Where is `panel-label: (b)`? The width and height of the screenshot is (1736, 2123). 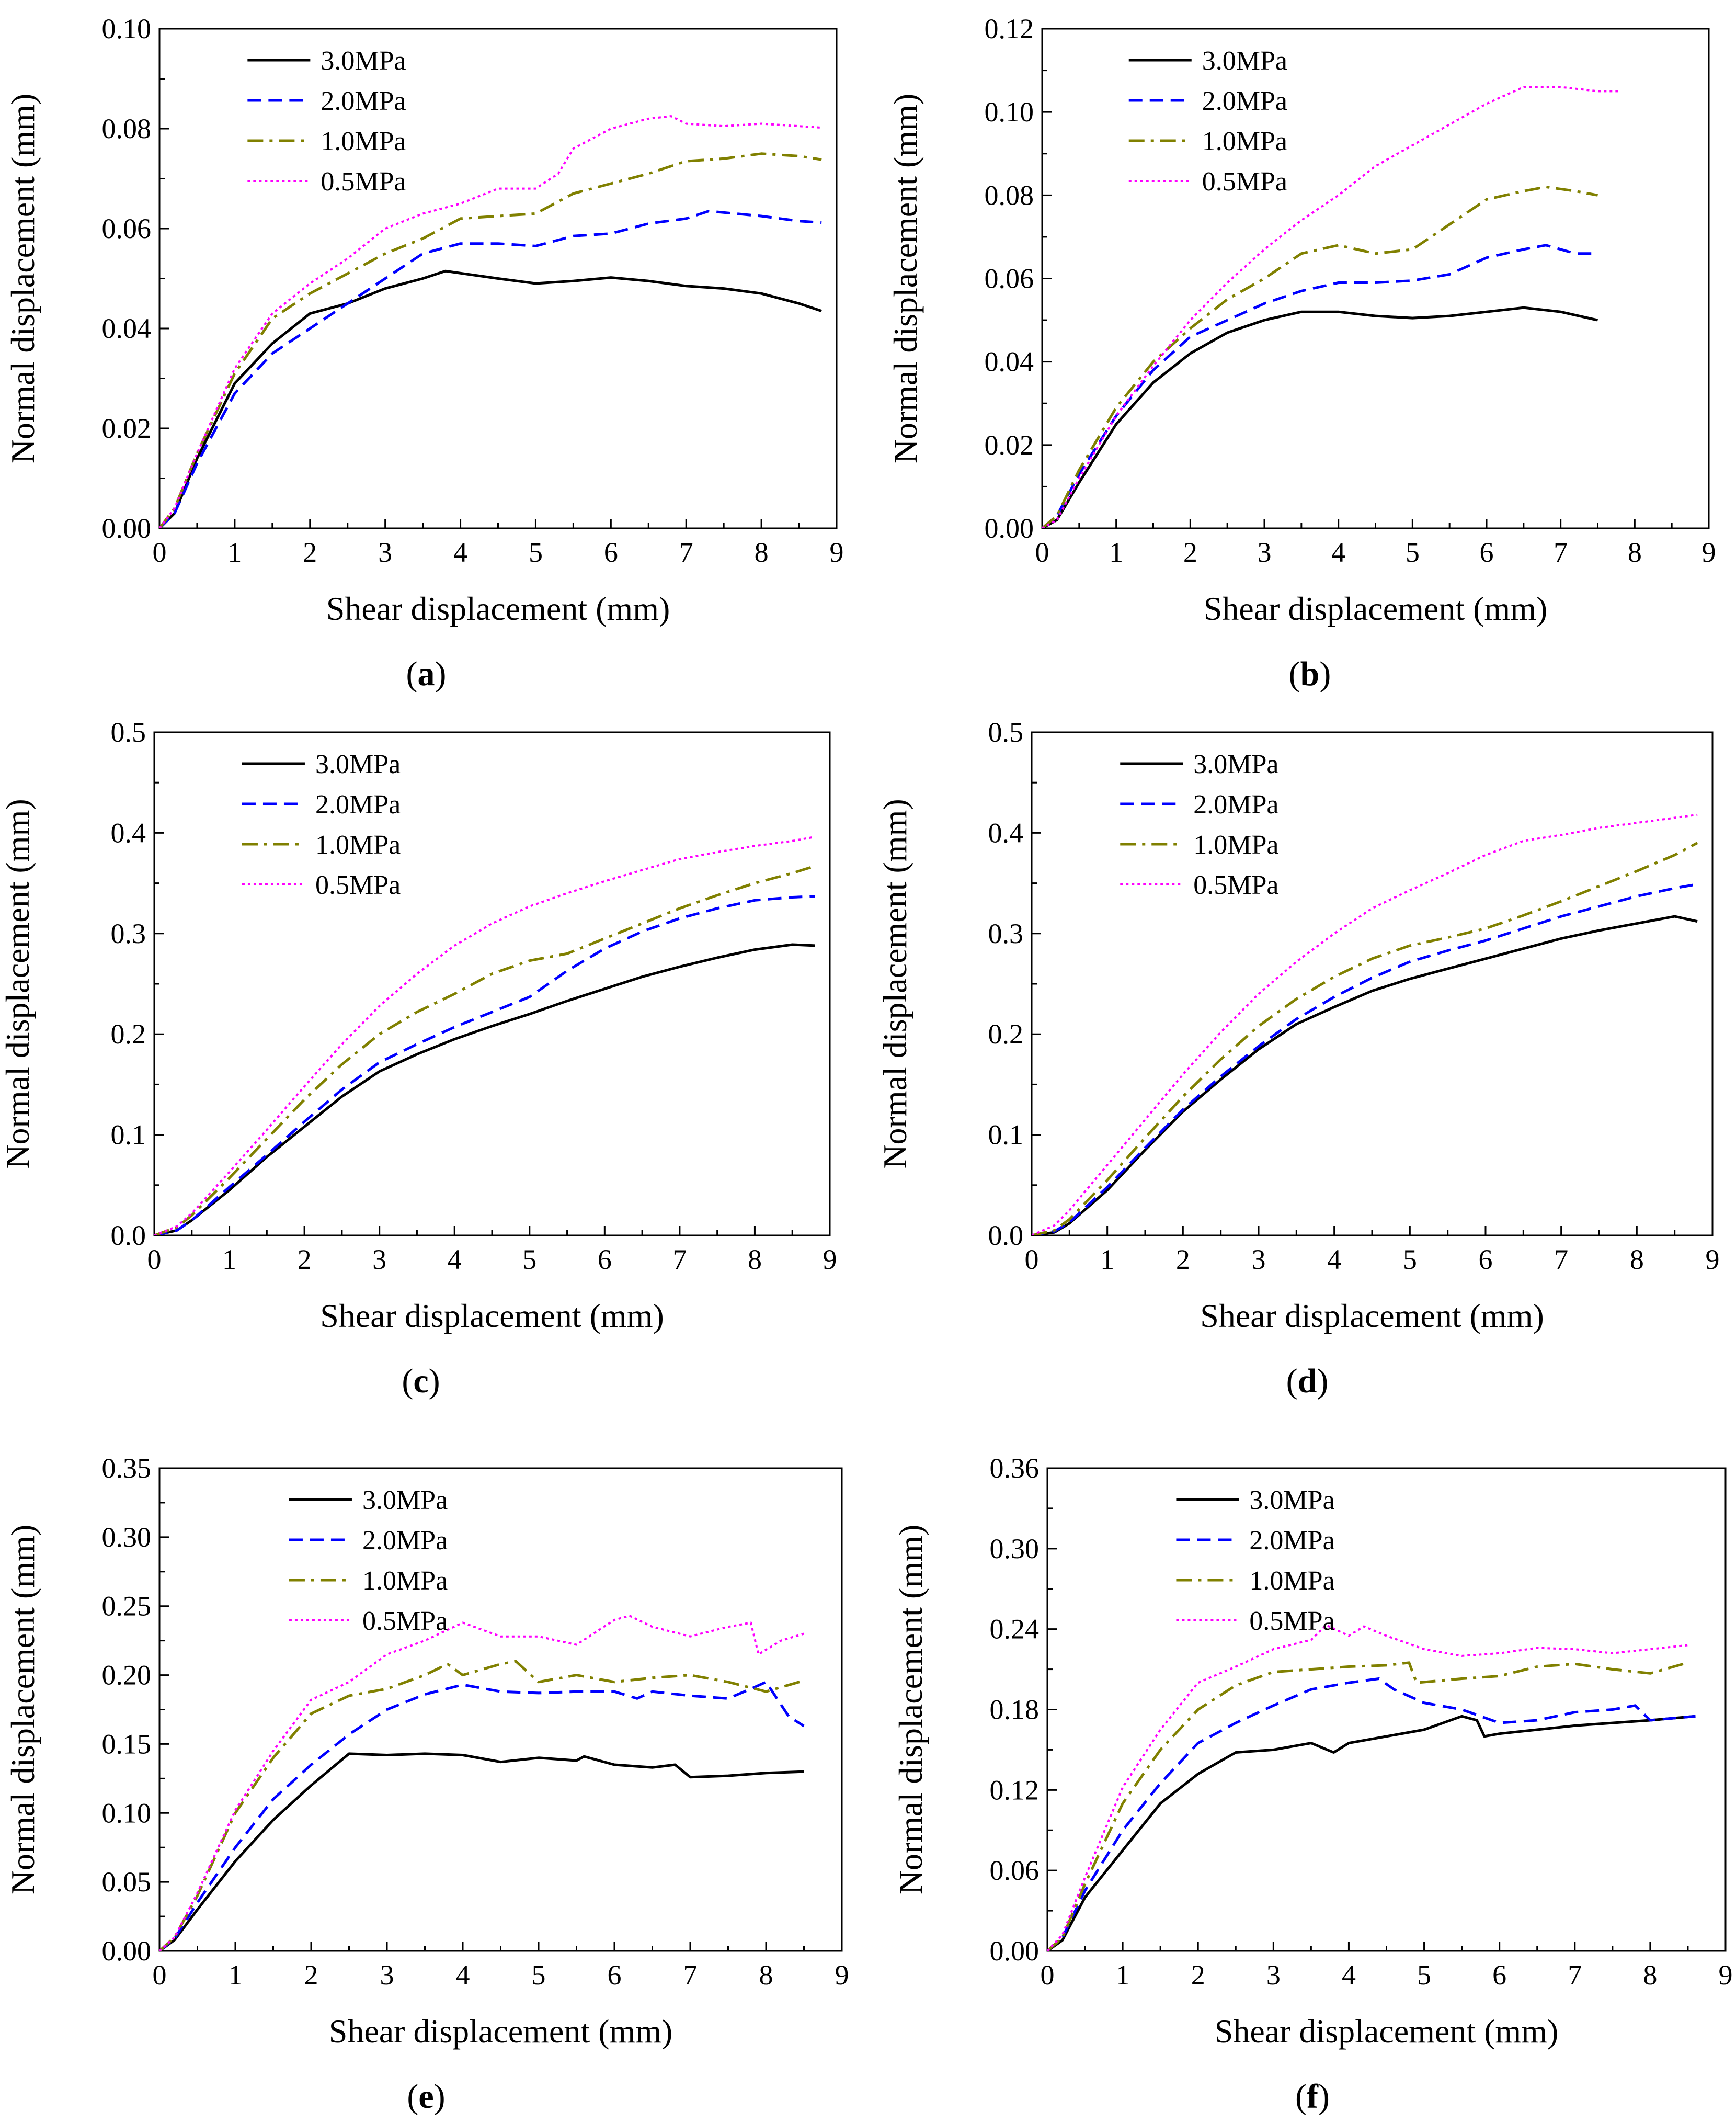
panel-label: (b) is located at coordinates (1310, 674).